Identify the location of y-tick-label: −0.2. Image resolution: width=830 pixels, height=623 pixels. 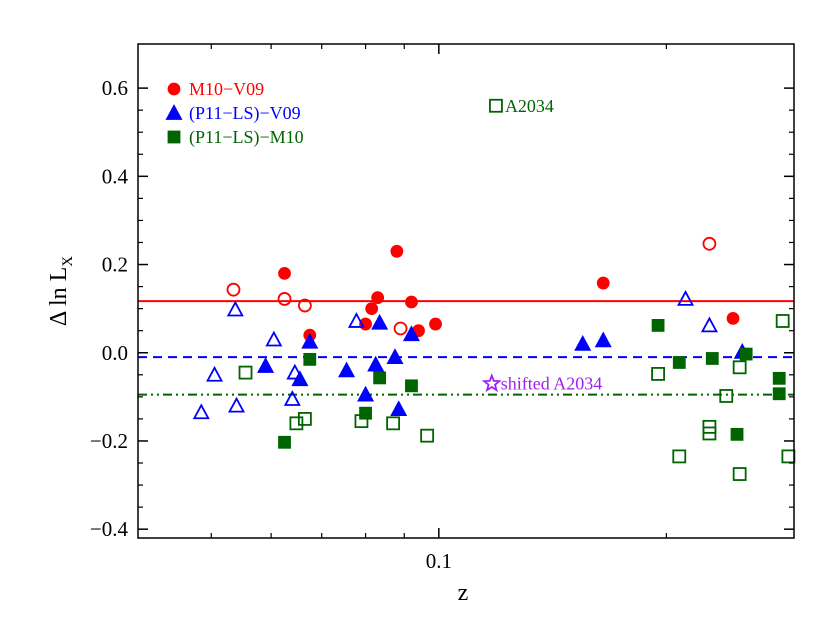
(109, 441).